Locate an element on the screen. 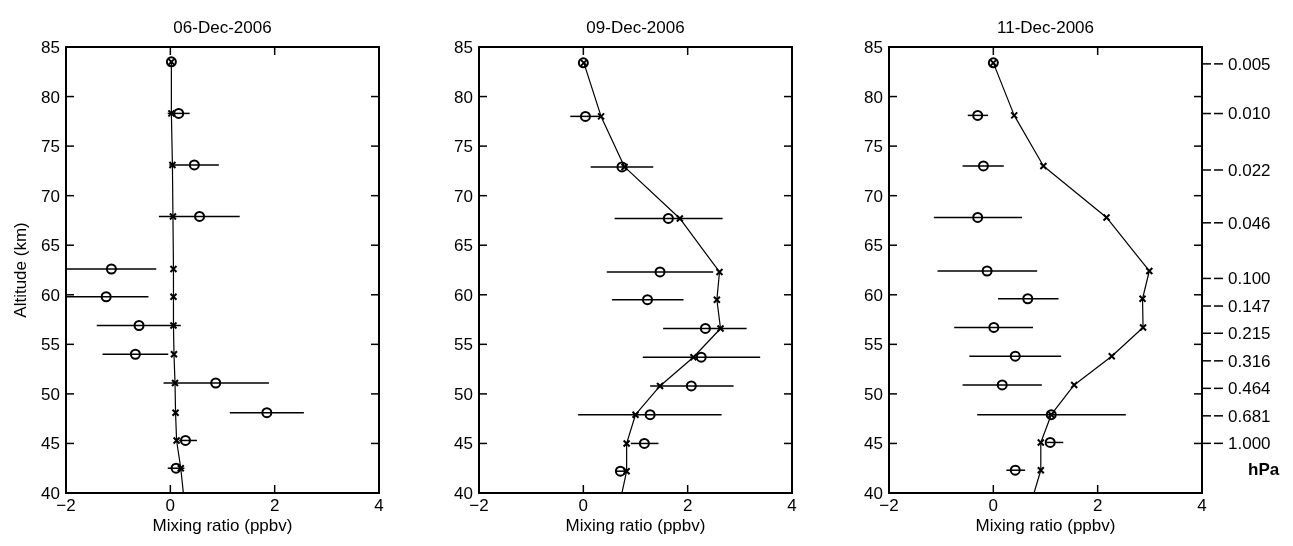 This screenshot has height=546, width=1293. y2-tick-label: 0.046 is located at coordinates (1249, 223).